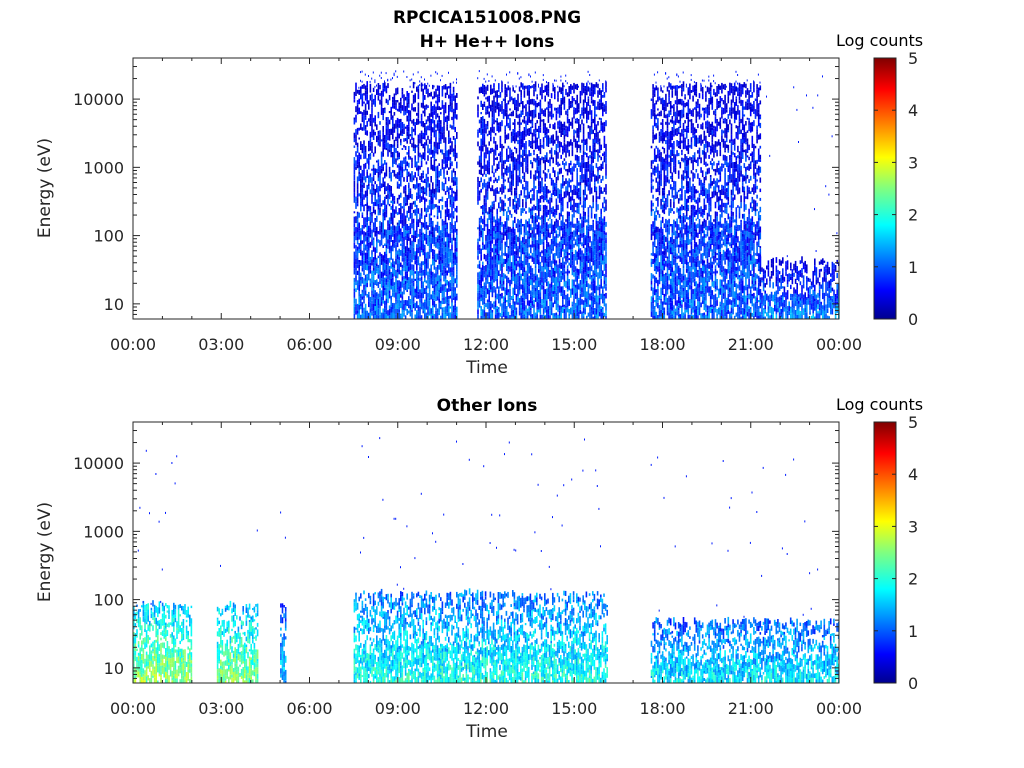  Describe the element at coordinates (487, 18) in the screenshot. I see `panel1-title-line1: RPCICA151008.PNG` at that location.